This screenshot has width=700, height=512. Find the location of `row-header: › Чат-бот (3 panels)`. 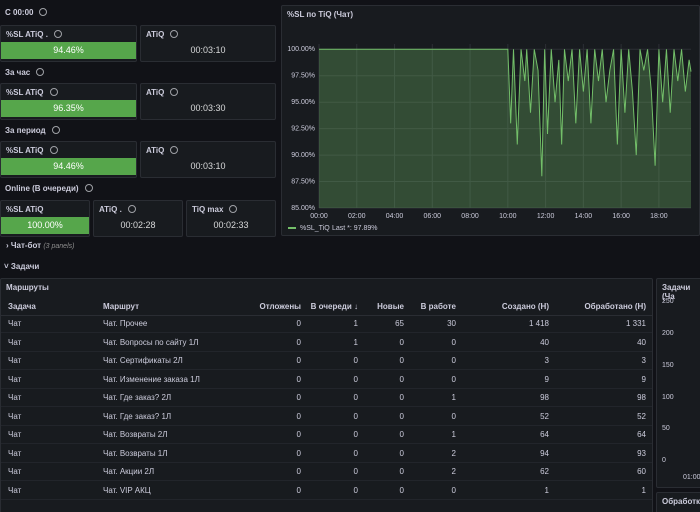

row-header: › Чат-бот (3 panels) is located at coordinates (40, 245).